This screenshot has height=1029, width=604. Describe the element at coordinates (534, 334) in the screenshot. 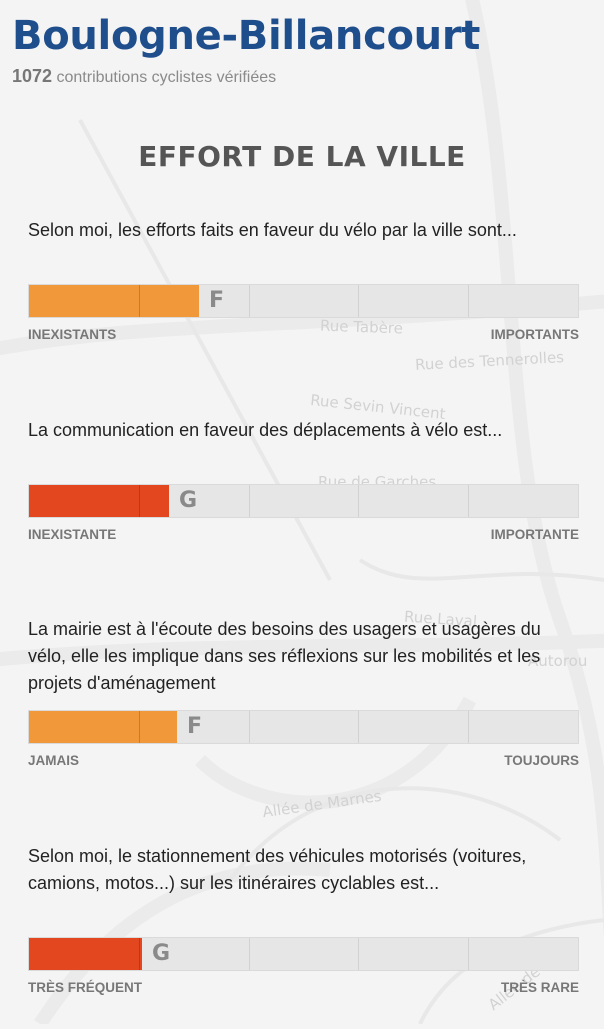

I see `scale-high-label: IMPORTANTS` at that location.